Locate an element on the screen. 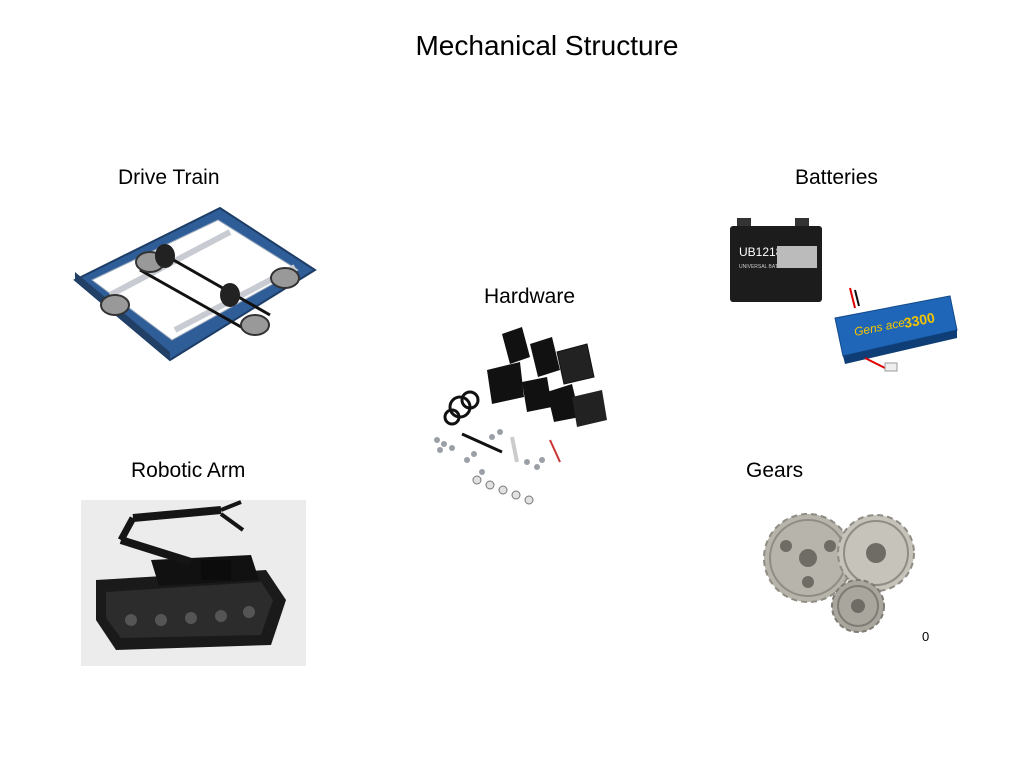  gears-label: Gears is located at coordinates (775, 470).